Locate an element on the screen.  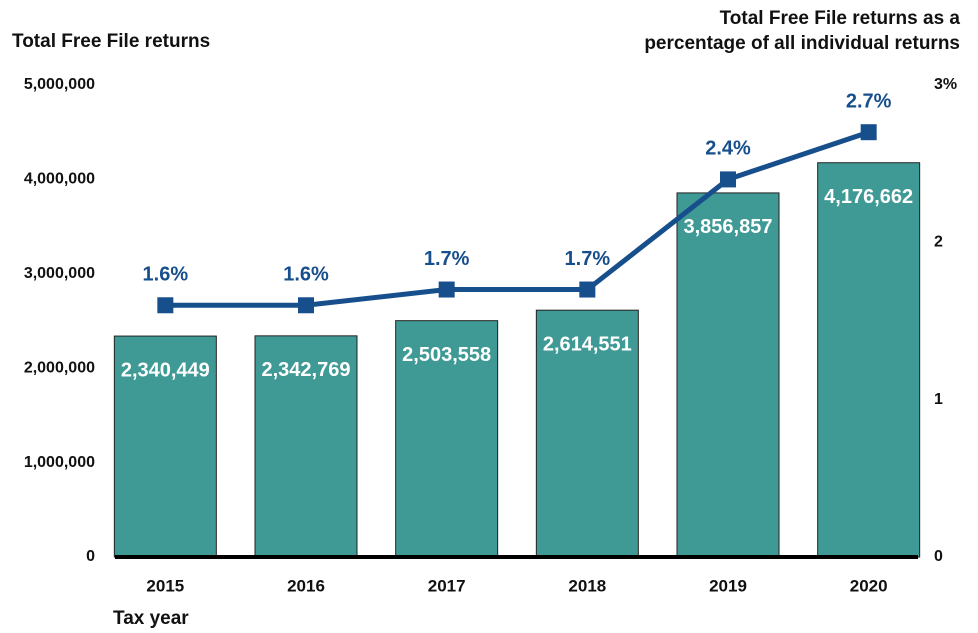
y-tick-label: 5,000,000 is located at coordinates (59, 84).